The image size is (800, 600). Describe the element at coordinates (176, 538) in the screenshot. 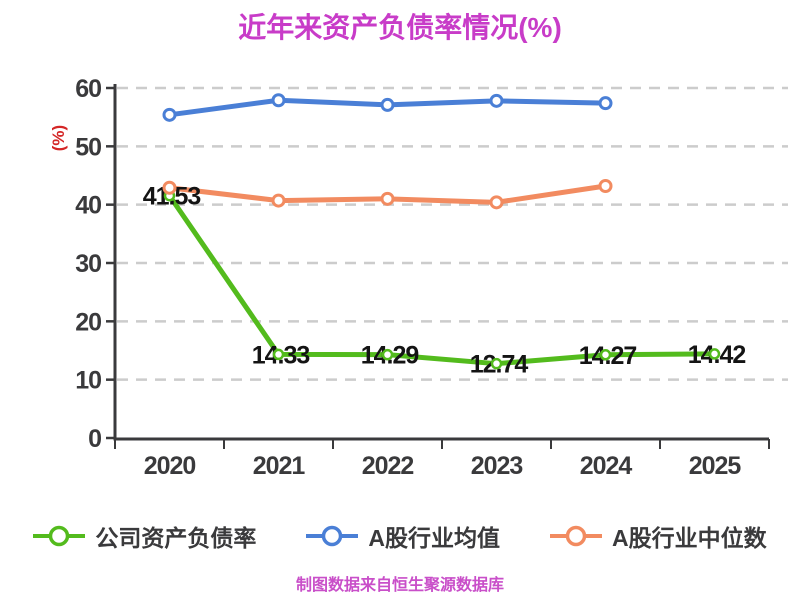

I see `legend-label: 公司资产负债率` at that location.